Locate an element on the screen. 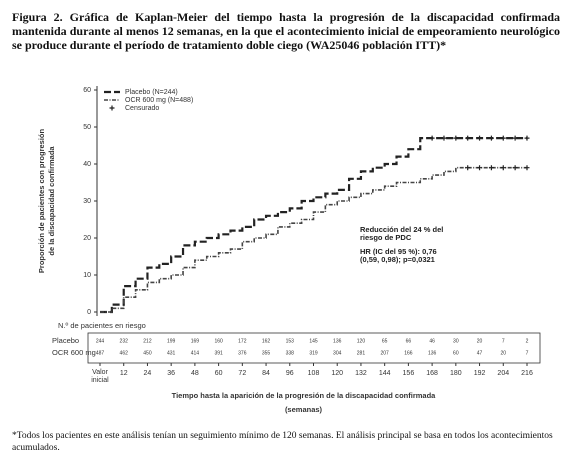  risk-count: 391 is located at coordinates (218, 353).